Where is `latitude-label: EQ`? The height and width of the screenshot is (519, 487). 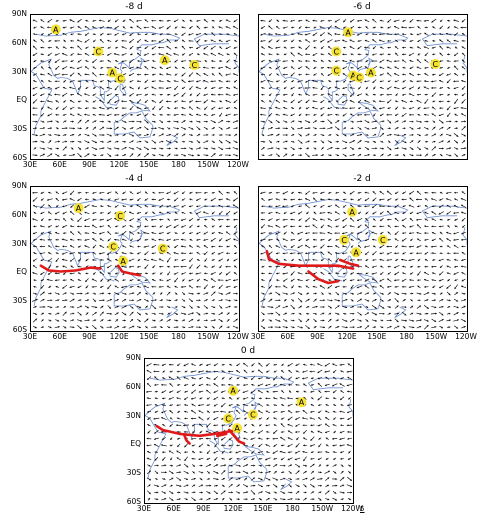 latitude-label: EQ is located at coordinates (21, 272).